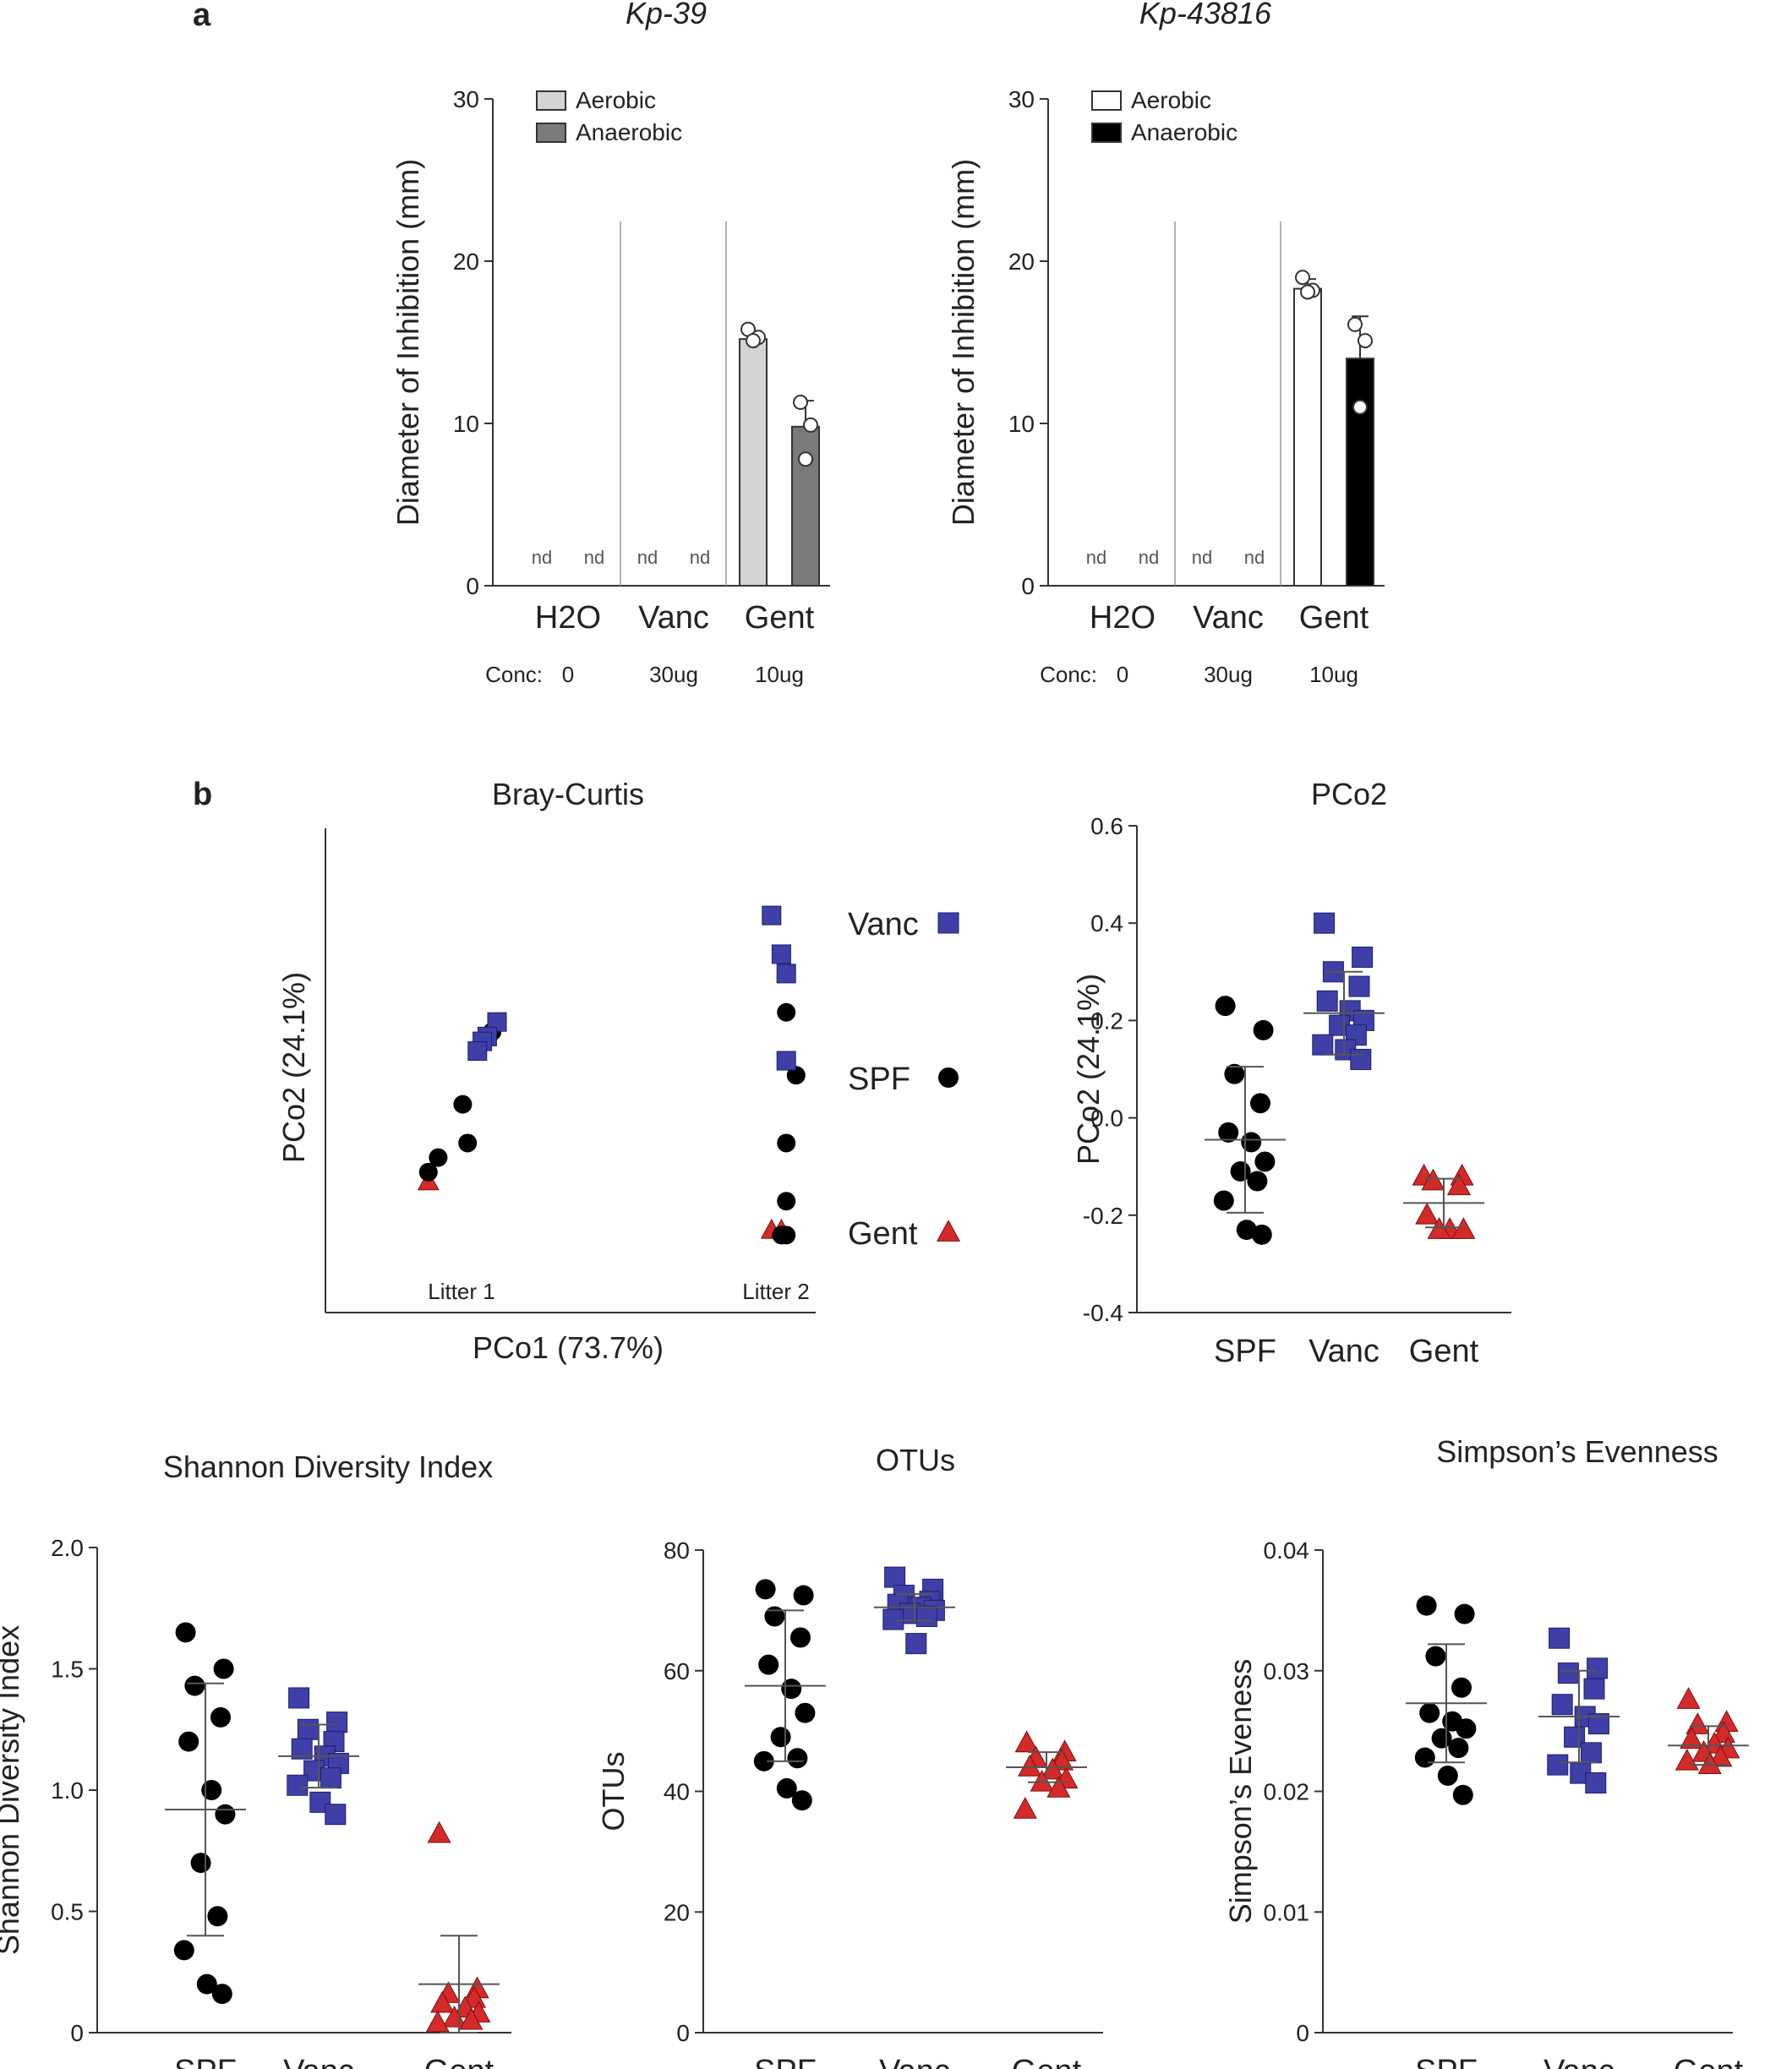 The height and width of the screenshot is (2069, 1792). What do you see at coordinates (673, 674) in the screenshot?
I see `kp39-conc-label: 30ug` at bounding box center [673, 674].